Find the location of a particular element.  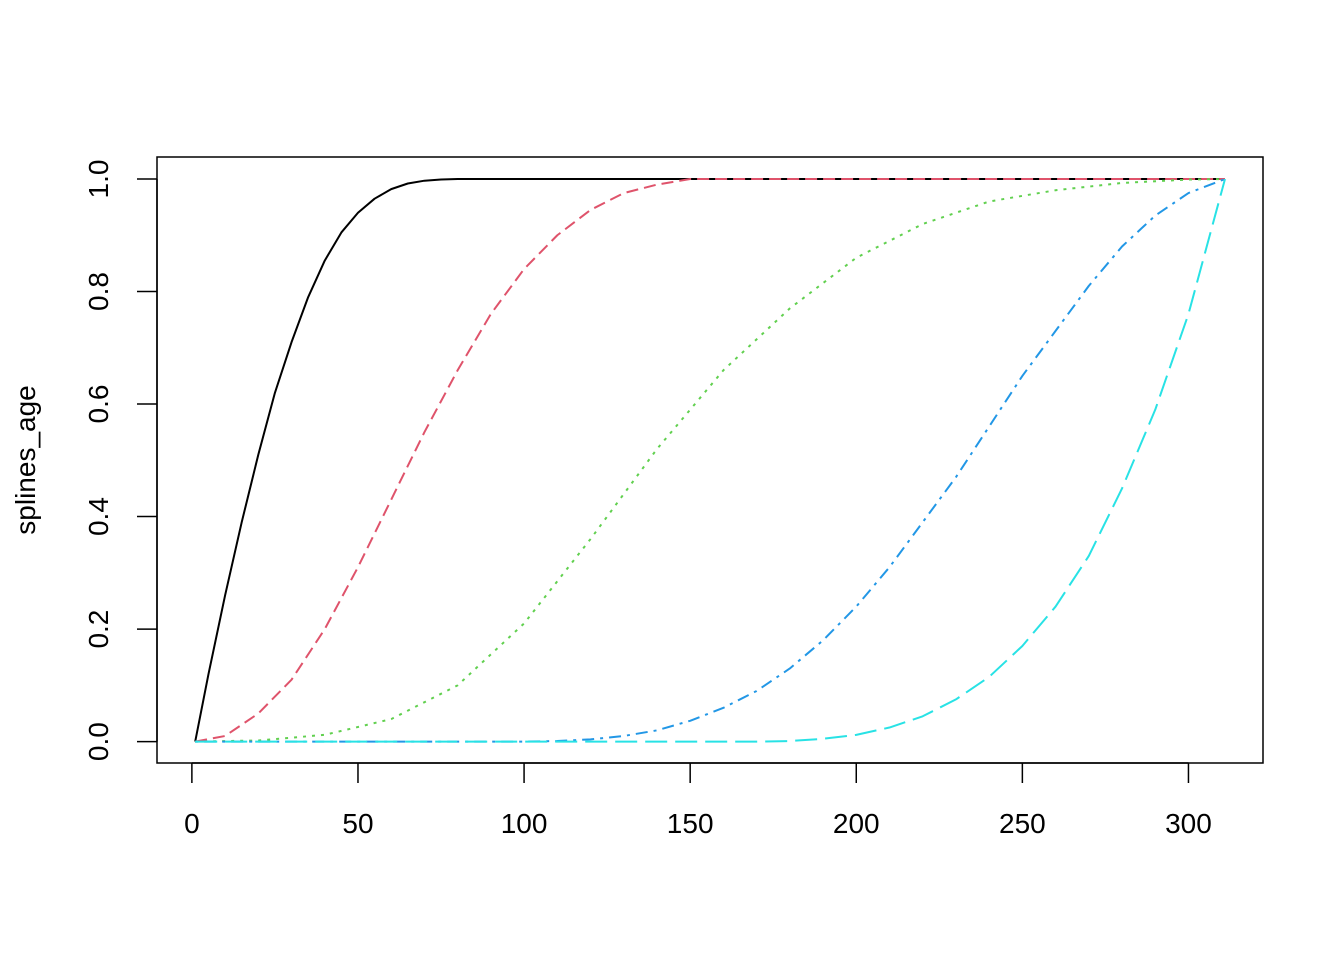

x-tick-label: 0 is located at coordinates (192, 823).